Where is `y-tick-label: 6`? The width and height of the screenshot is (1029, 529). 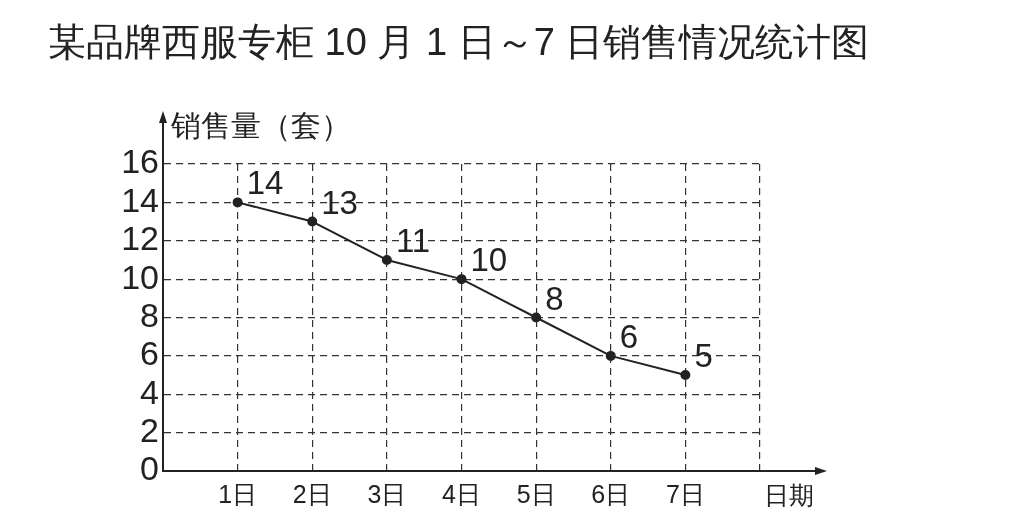 y-tick-label: 6 is located at coordinates (149, 353).